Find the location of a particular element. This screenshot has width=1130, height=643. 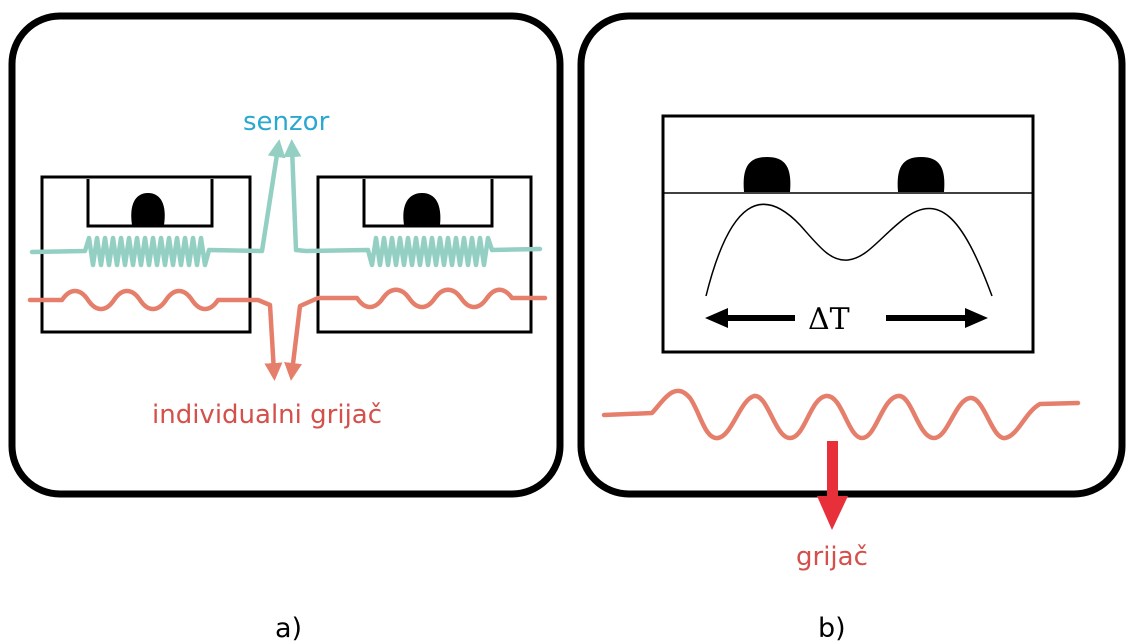

caption-b: b) is located at coordinates (832, 628).